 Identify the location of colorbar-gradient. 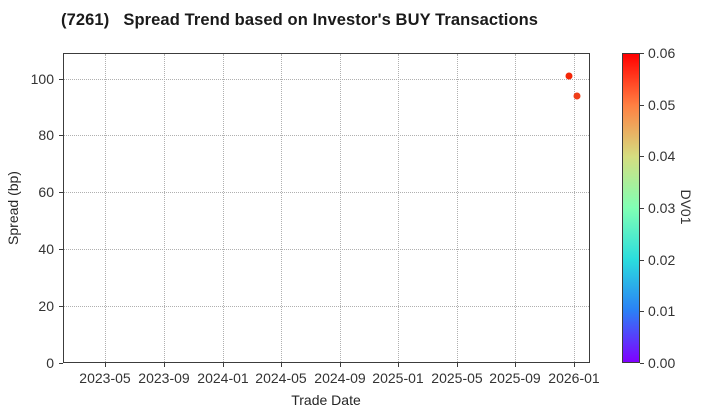
(631, 208).